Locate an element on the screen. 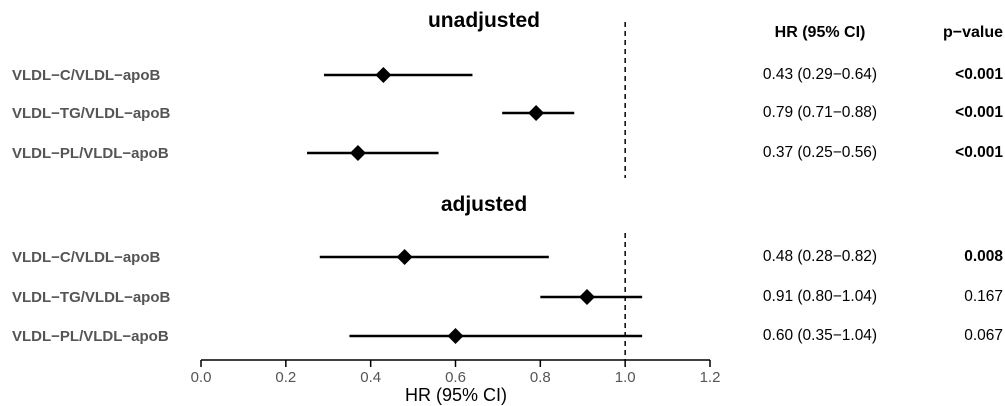 The image size is (1005, 406). header-p-value: p−value is located at coordinates (973, 32).